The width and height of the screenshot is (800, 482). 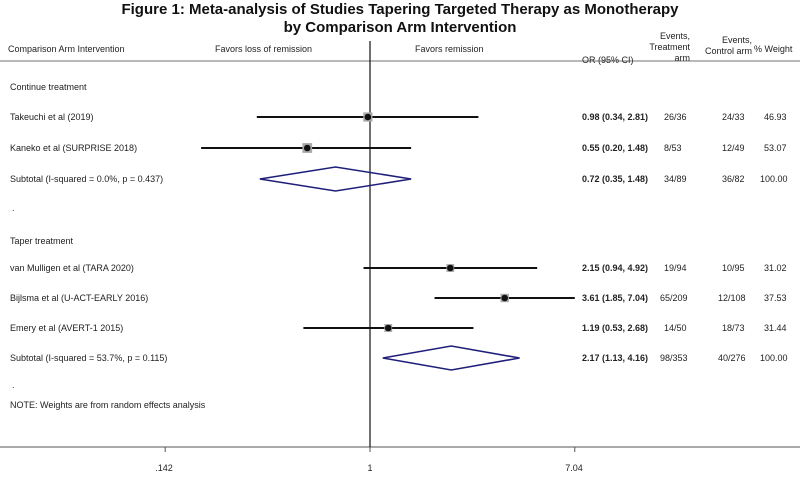 I want to click on or-ci-value: 0.55 (0.20, 1.48), so click(x=615, y=148).